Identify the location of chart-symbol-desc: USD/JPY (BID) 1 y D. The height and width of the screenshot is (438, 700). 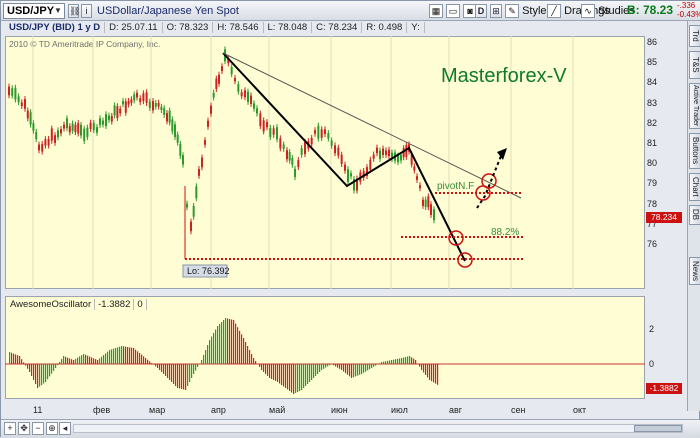
(55, 27).